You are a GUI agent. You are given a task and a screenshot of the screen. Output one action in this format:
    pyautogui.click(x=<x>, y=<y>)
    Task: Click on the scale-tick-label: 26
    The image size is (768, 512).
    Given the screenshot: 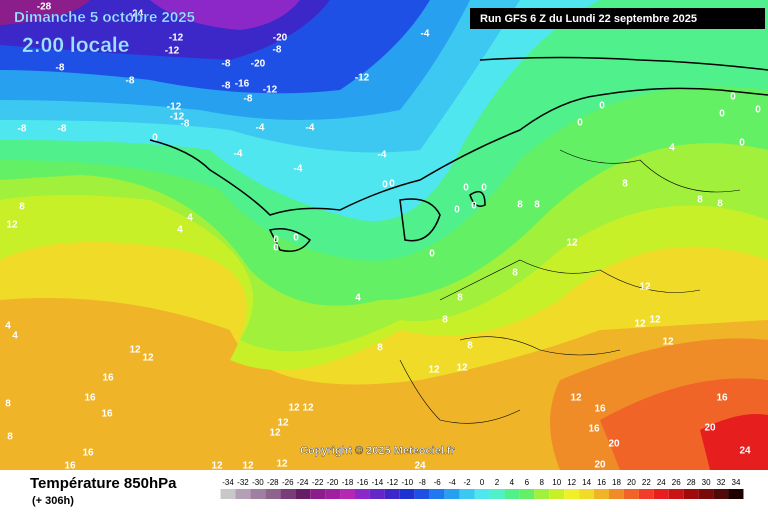 What is the action you would take?
    pyautogui.click(x=676, y=482)
    